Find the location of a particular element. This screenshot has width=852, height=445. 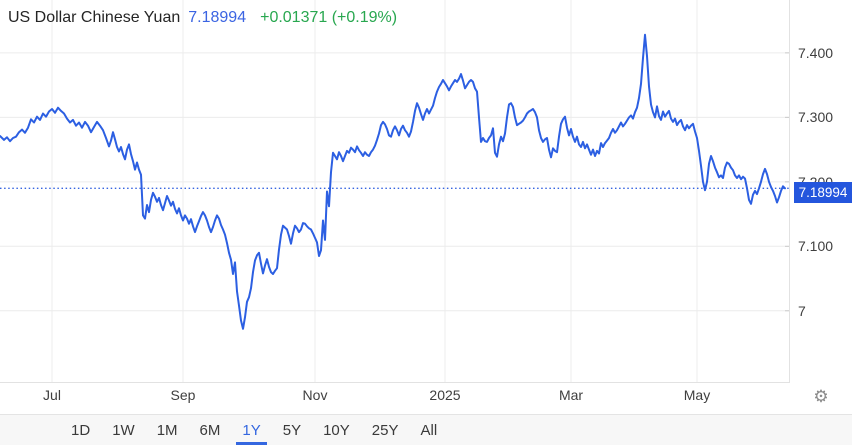

x-axis-label: May is located at coordinates (697, 395).